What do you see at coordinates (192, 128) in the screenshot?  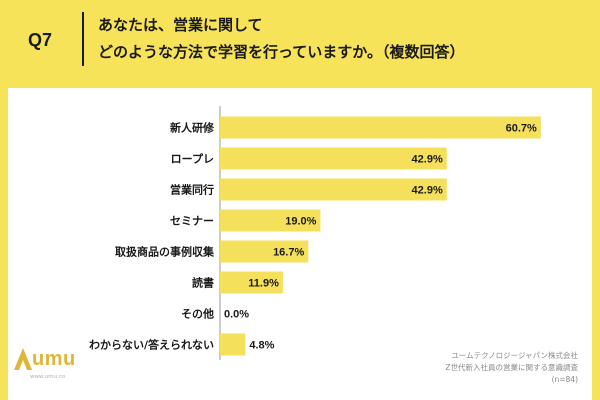 I see `category-label: 新人研修` at bounding box center [192, 128].